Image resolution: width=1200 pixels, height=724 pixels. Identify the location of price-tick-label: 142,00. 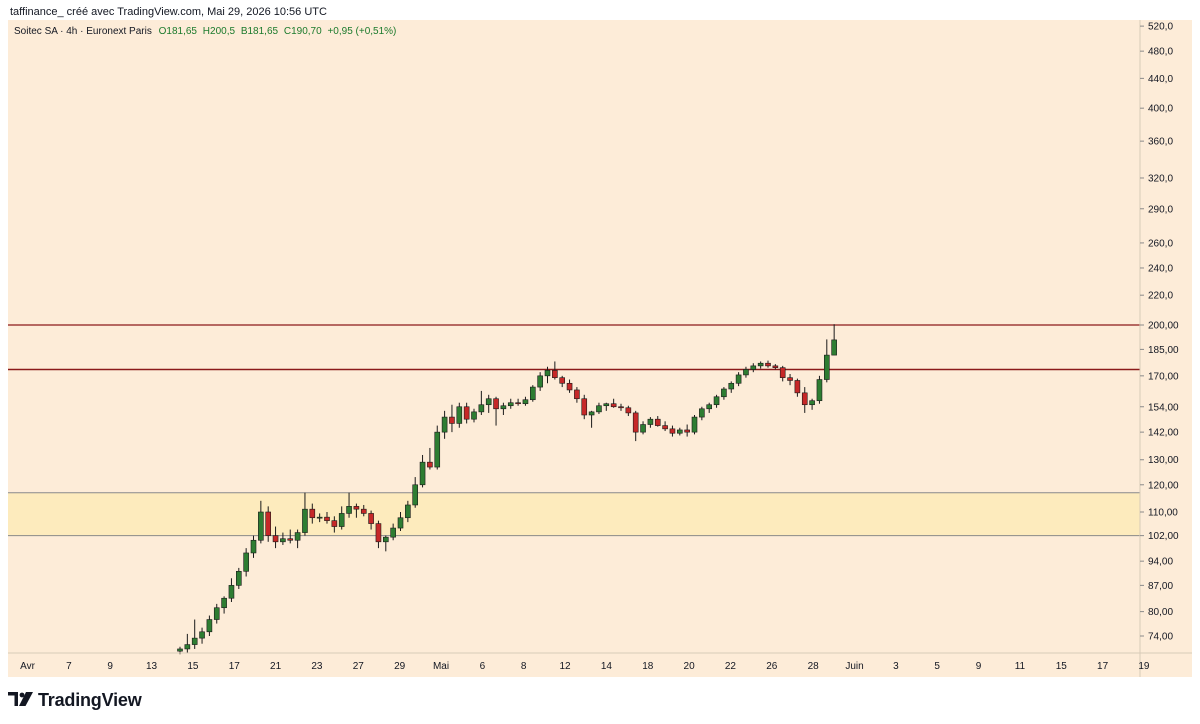
(1163, 433).